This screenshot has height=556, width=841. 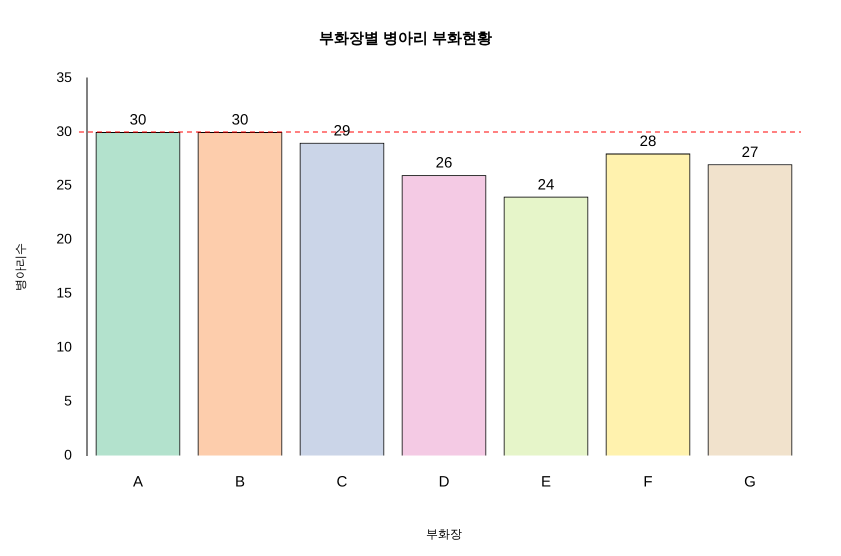 I want to click on y-tick-label: 15, so click(x=64, y=292).